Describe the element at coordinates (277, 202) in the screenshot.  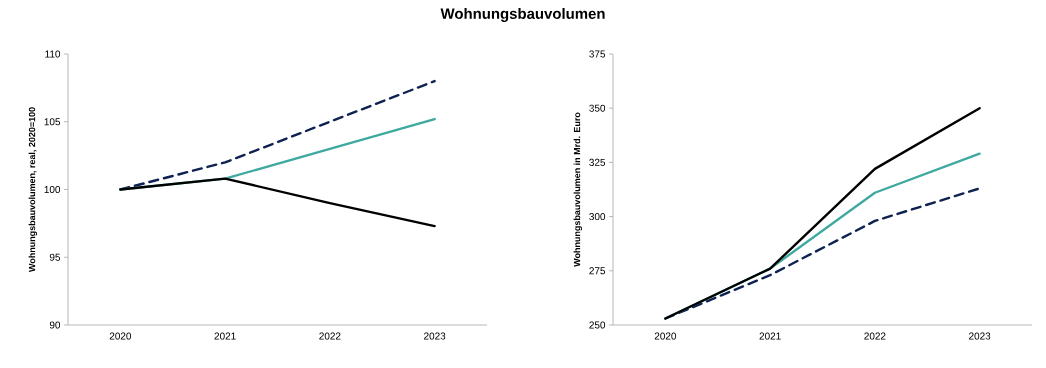
I see `line-series` at that location.